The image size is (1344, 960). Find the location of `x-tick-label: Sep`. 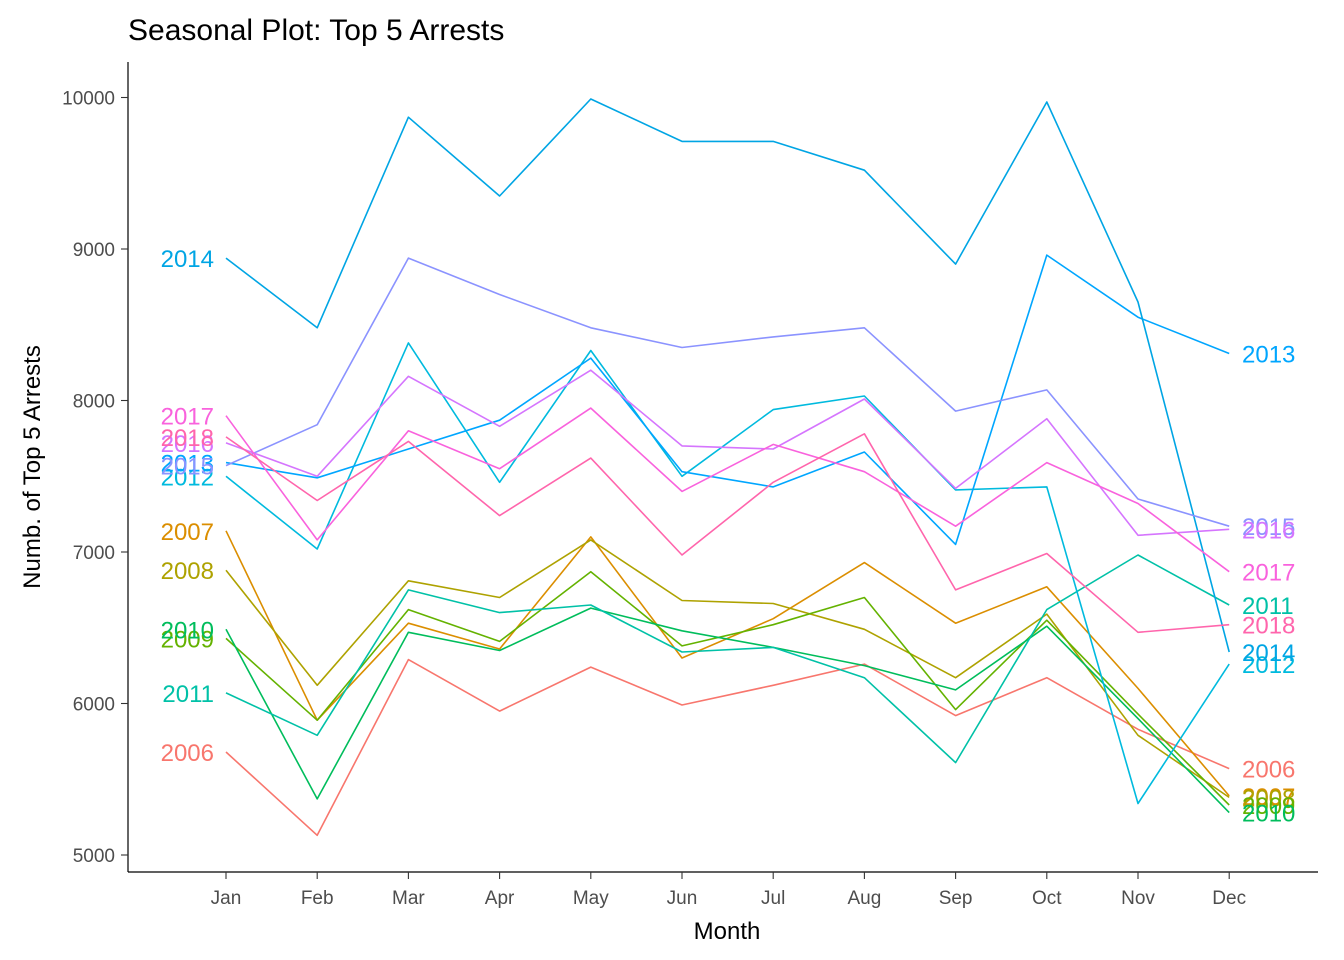

x-tick-label: Sep is located at coordinates (956, 898).